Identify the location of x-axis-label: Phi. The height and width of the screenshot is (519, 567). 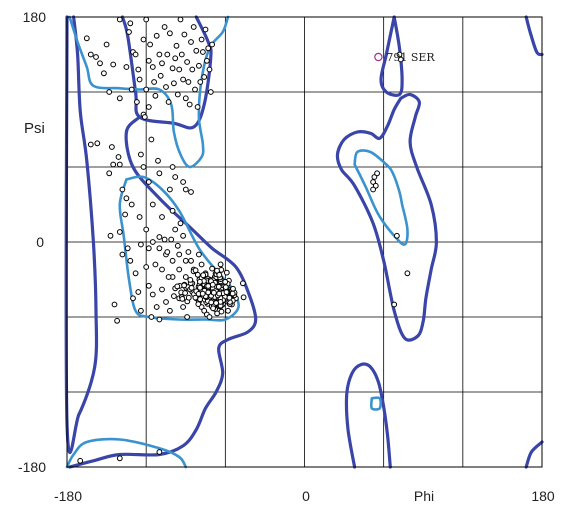
(424, 496).